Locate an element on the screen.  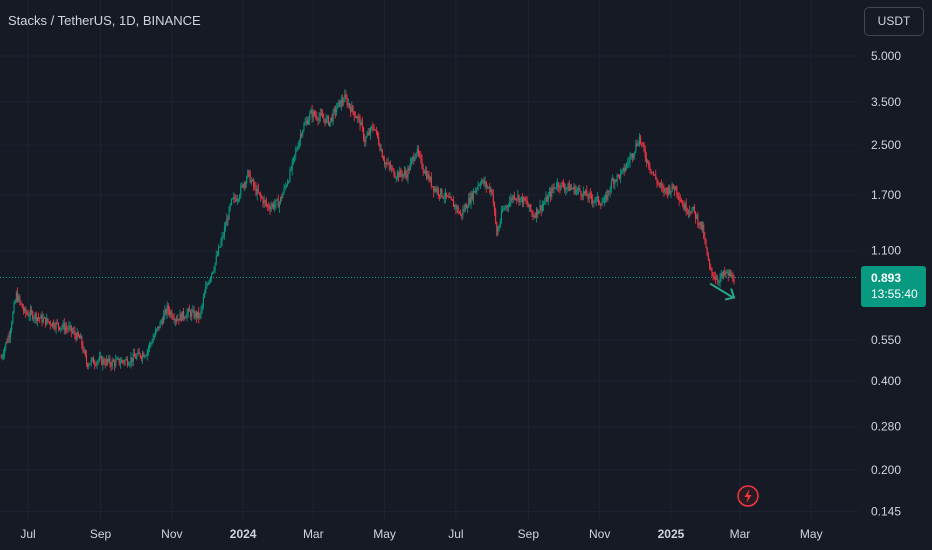
x-tick-label: Mar is located at coordinates (313, 534).